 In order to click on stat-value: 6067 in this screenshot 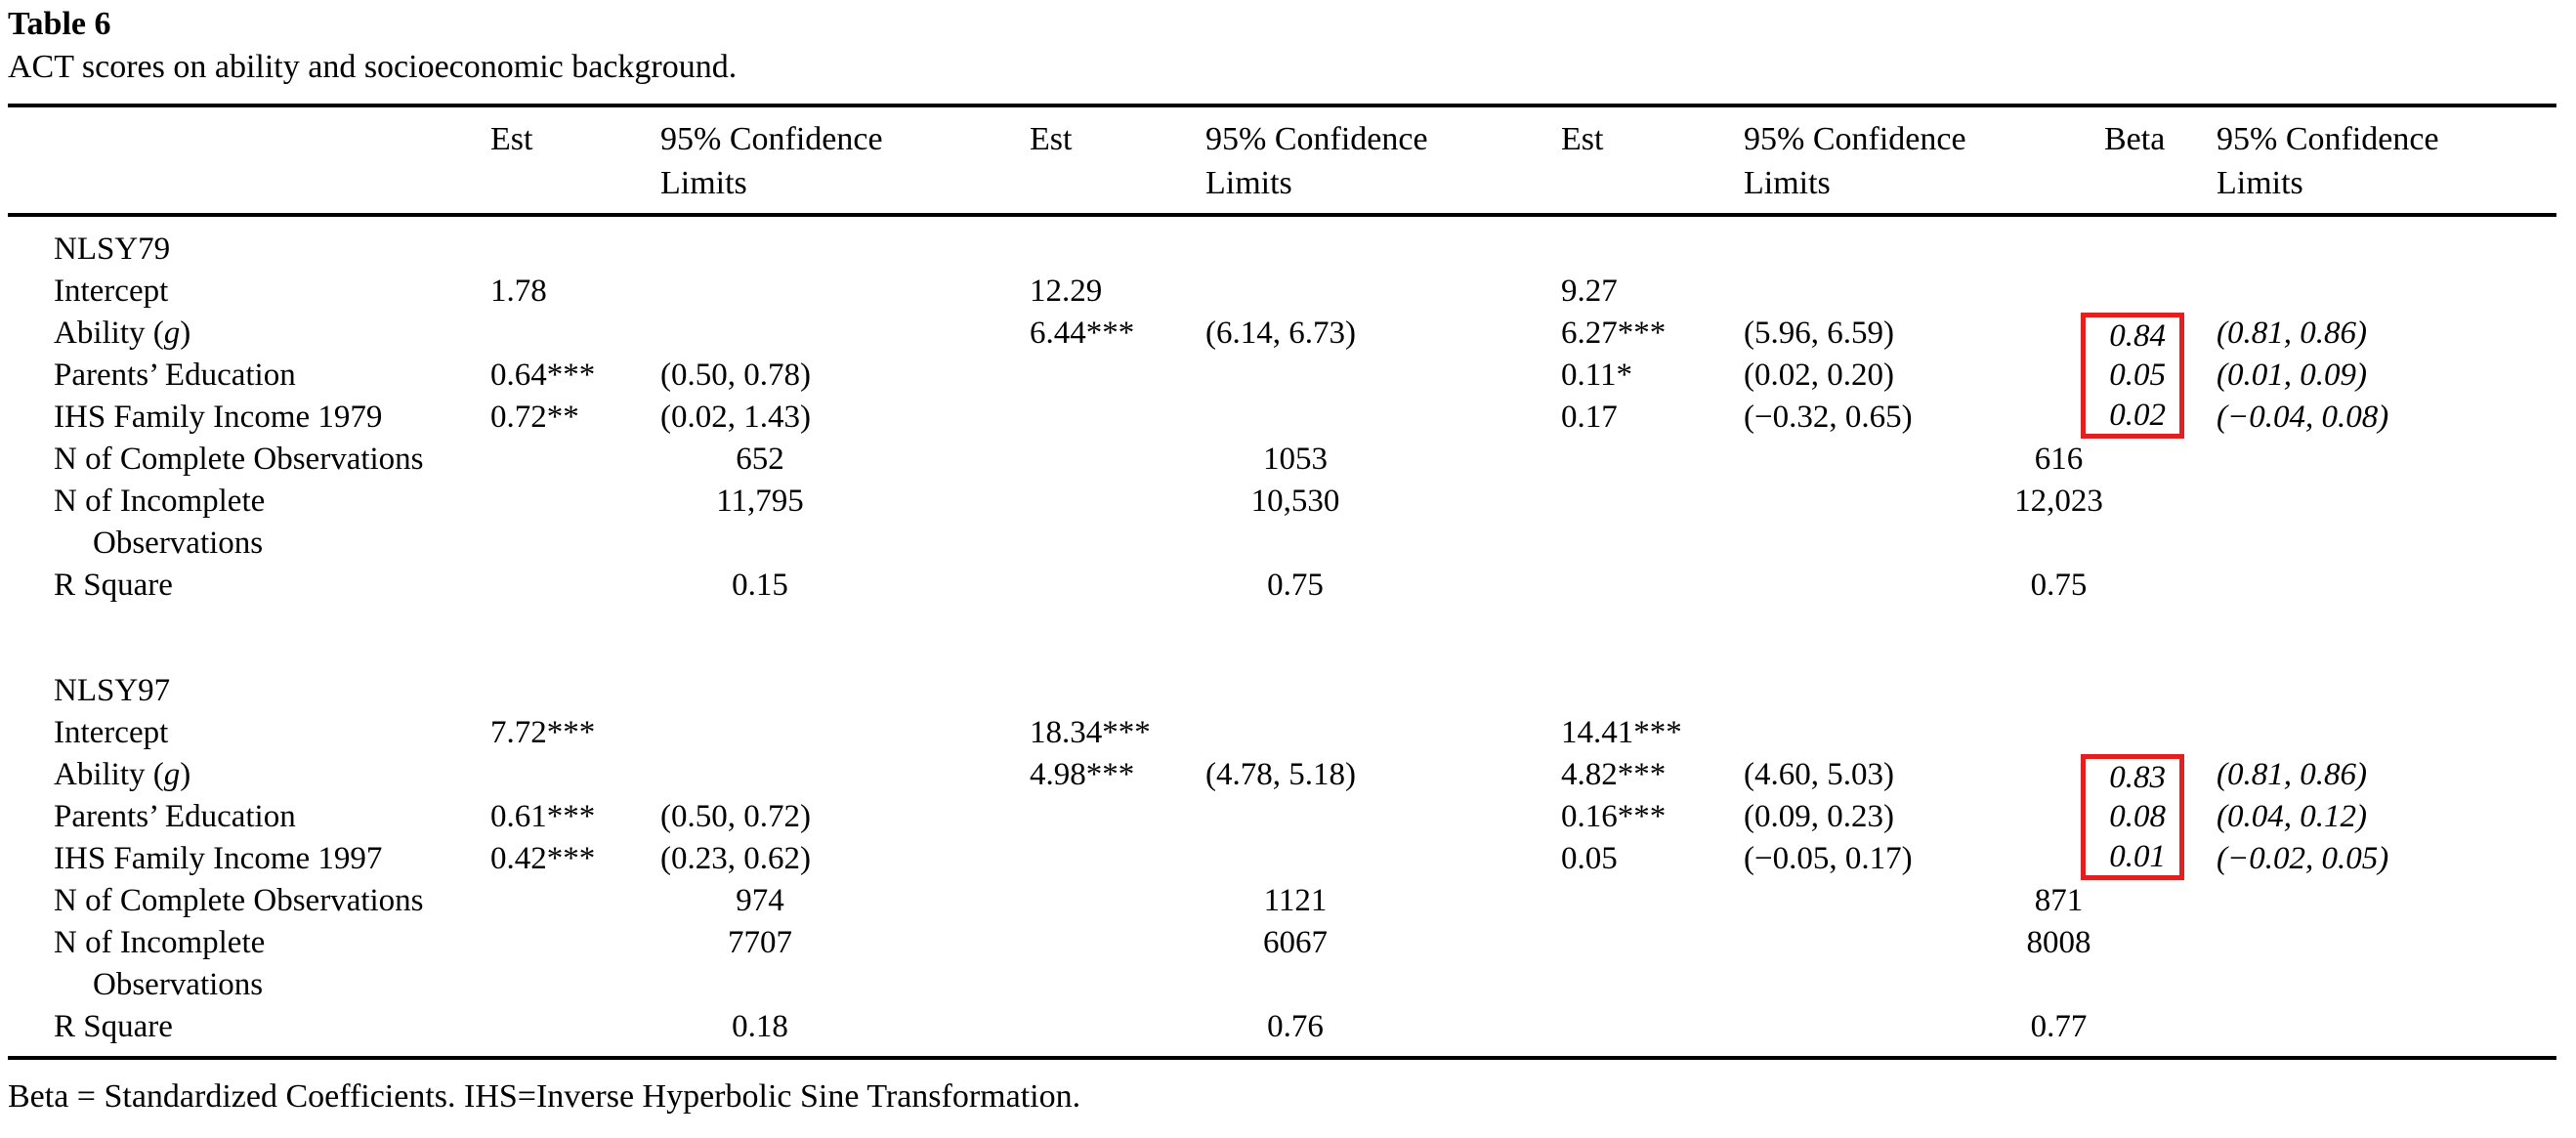, I will do `click(1295, 942)`.